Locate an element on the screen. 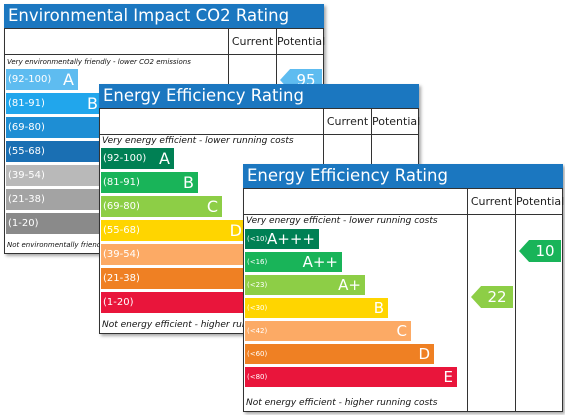 The width and height of the screenshot is (565, 415). energy-2-potential-rating-arrow: 10 is located at coordinates (540, 251).